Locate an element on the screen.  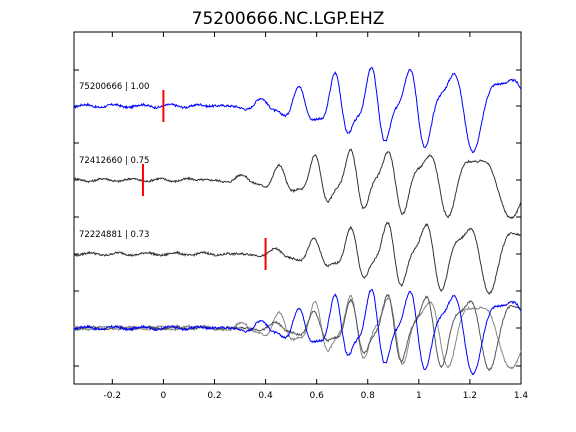
x-tick-label: 0.2 is located at coordinates (214, 396).